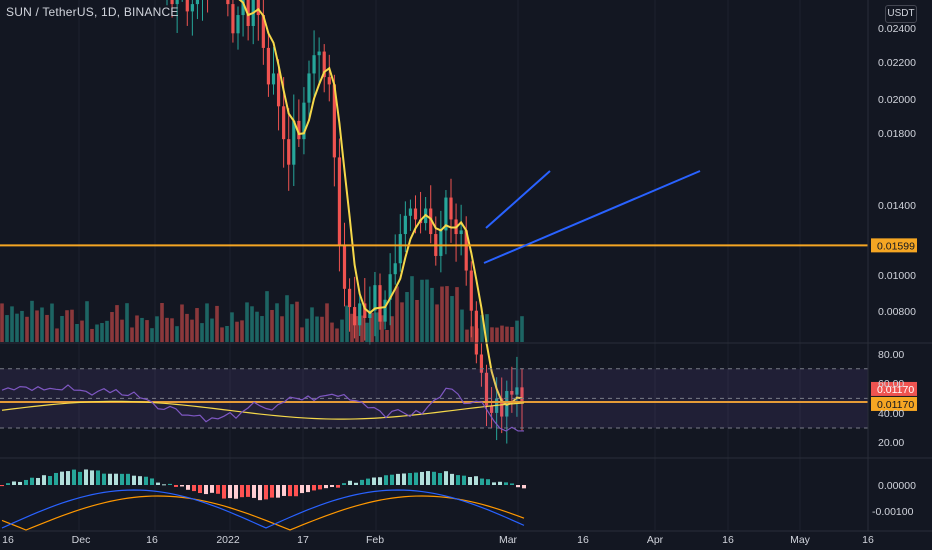 The image size is (932, 550). What do you see at coordinates (893, 512) in the screenshot?
I see `macd-axis-label: -0.00100` at bounding box center [893, 512].